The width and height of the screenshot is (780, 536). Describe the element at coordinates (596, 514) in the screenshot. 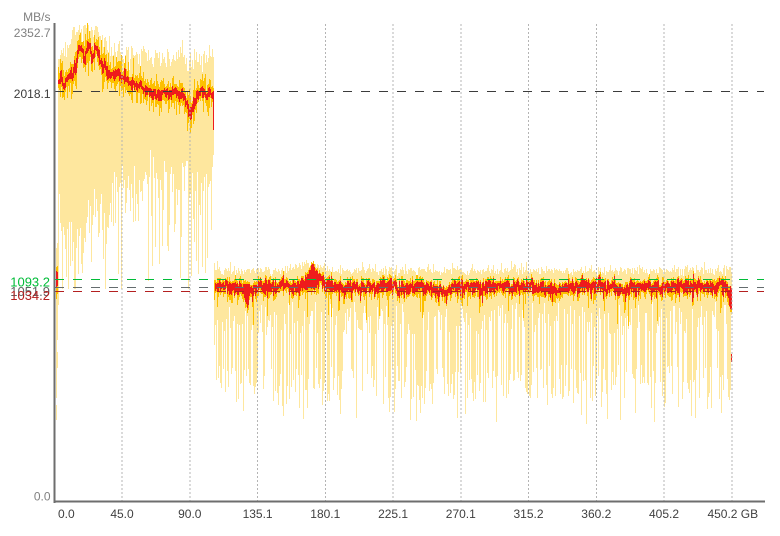

I see `svg-text: 360.2` at that location.